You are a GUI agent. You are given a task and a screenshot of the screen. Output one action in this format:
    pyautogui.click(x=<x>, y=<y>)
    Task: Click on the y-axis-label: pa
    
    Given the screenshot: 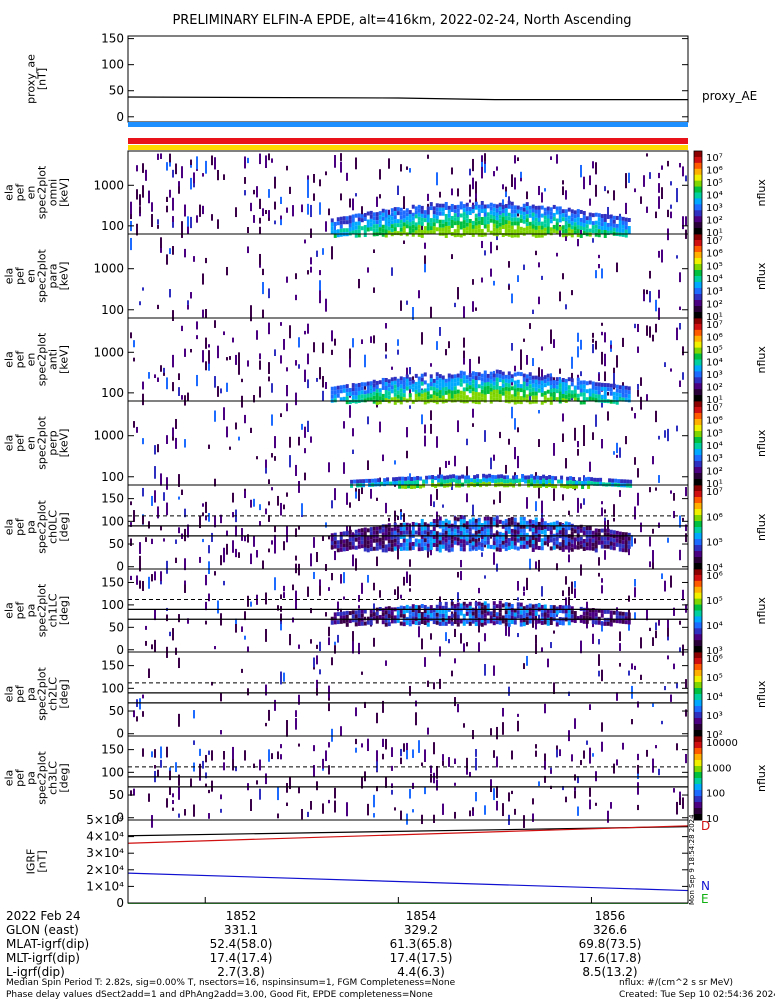 What is the action you would take?
    pyautogui.click(x=31, y=694)
    